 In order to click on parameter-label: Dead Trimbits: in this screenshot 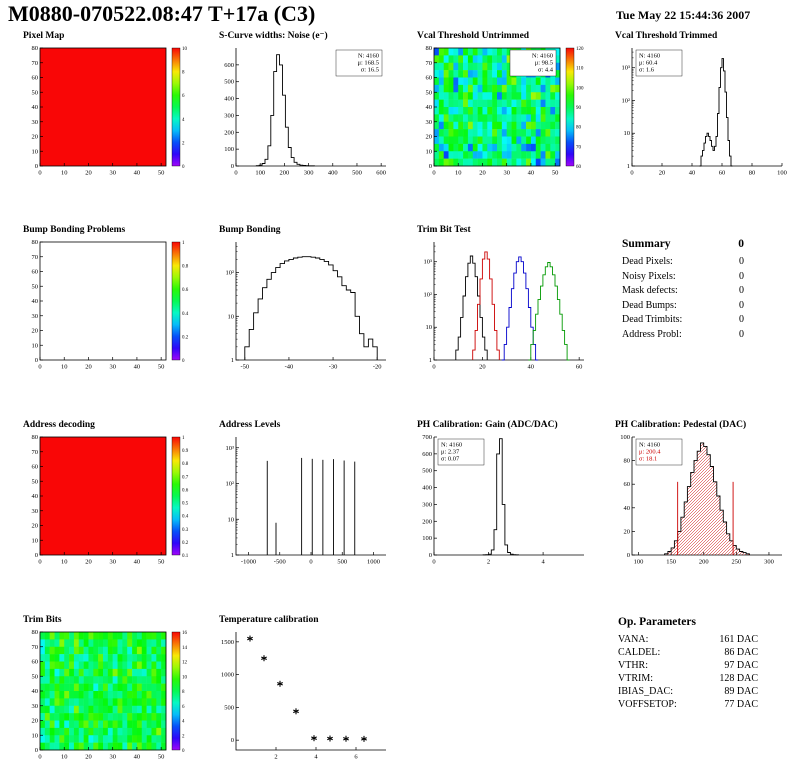, I will do `click(652, 319)`.